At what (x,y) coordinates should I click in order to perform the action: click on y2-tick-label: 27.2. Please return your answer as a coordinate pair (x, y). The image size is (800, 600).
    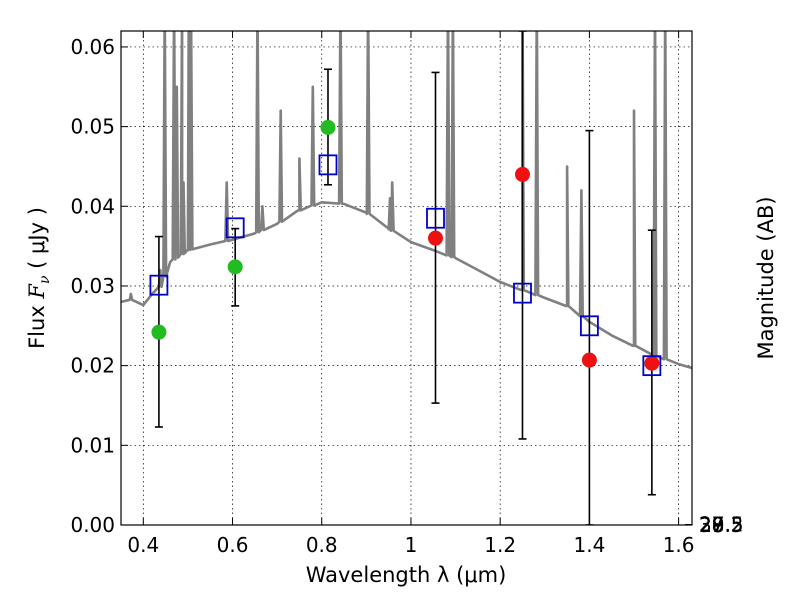
    Looking at the image, I should click on (721, 525).